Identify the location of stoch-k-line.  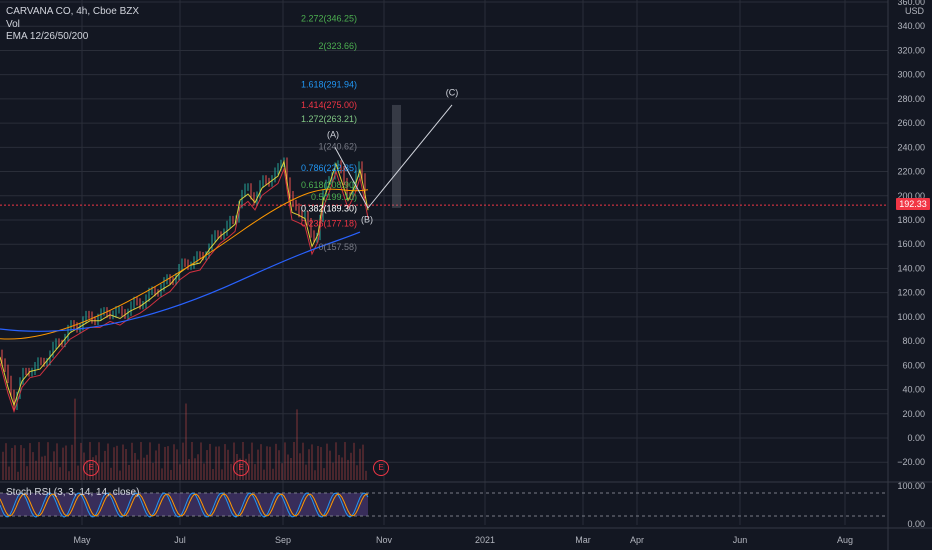
(184, 505).